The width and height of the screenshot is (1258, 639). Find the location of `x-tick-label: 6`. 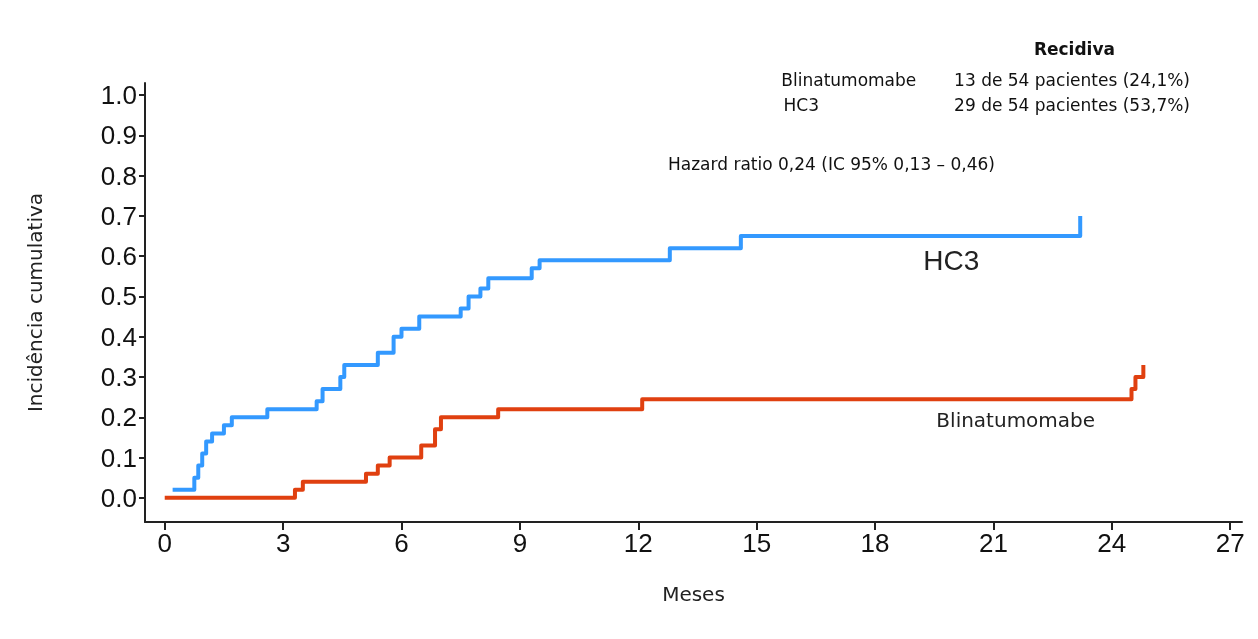

x-tick-label: 6 is located at coordinates (401, 543).